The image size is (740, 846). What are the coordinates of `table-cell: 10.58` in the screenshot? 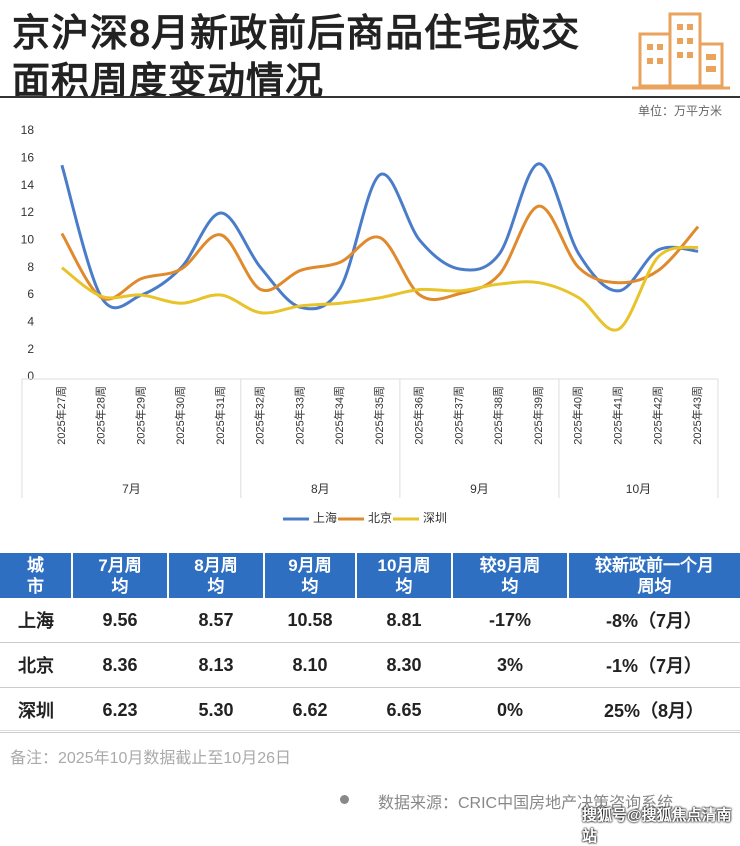 It's located at (310, 620).